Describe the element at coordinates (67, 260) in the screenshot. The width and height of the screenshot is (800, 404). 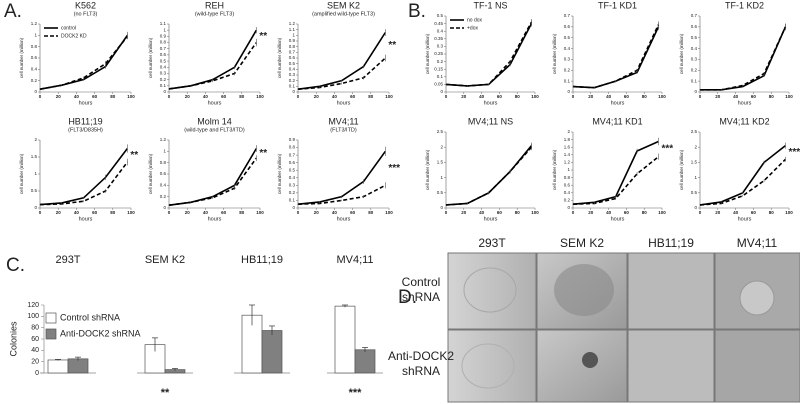
I see `category-label: 293T` at that location.